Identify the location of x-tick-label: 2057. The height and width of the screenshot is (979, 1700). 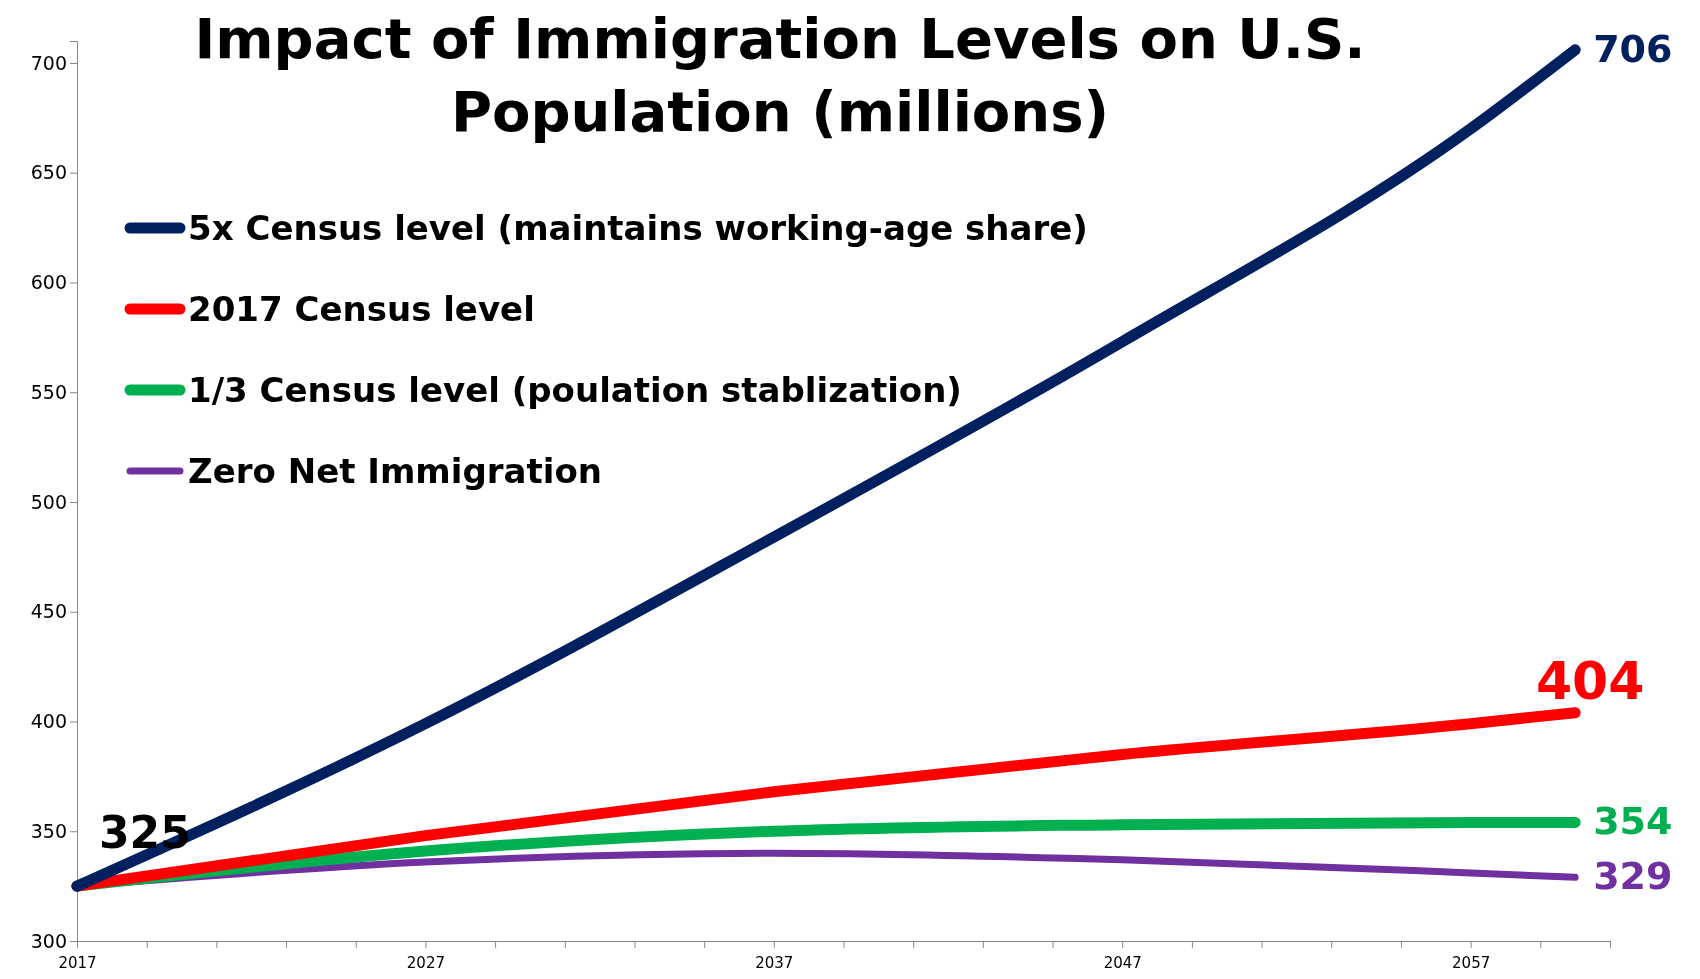
(1471, 962).